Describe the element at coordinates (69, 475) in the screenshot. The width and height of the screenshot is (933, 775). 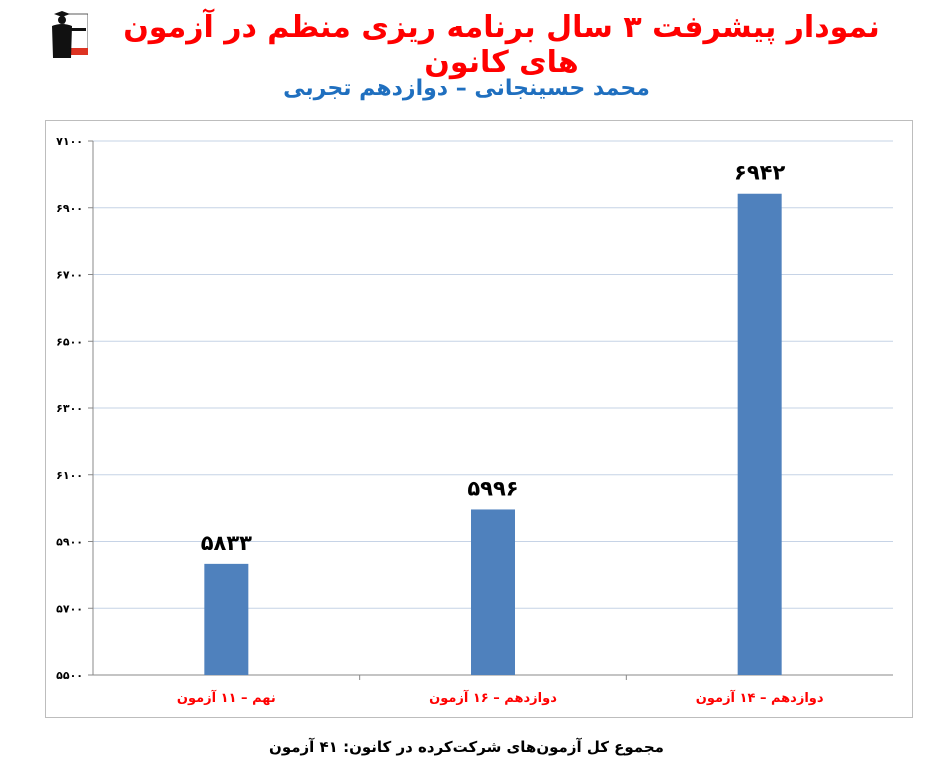
I see `y-tick-label: ۶۱۰۰` at that location.